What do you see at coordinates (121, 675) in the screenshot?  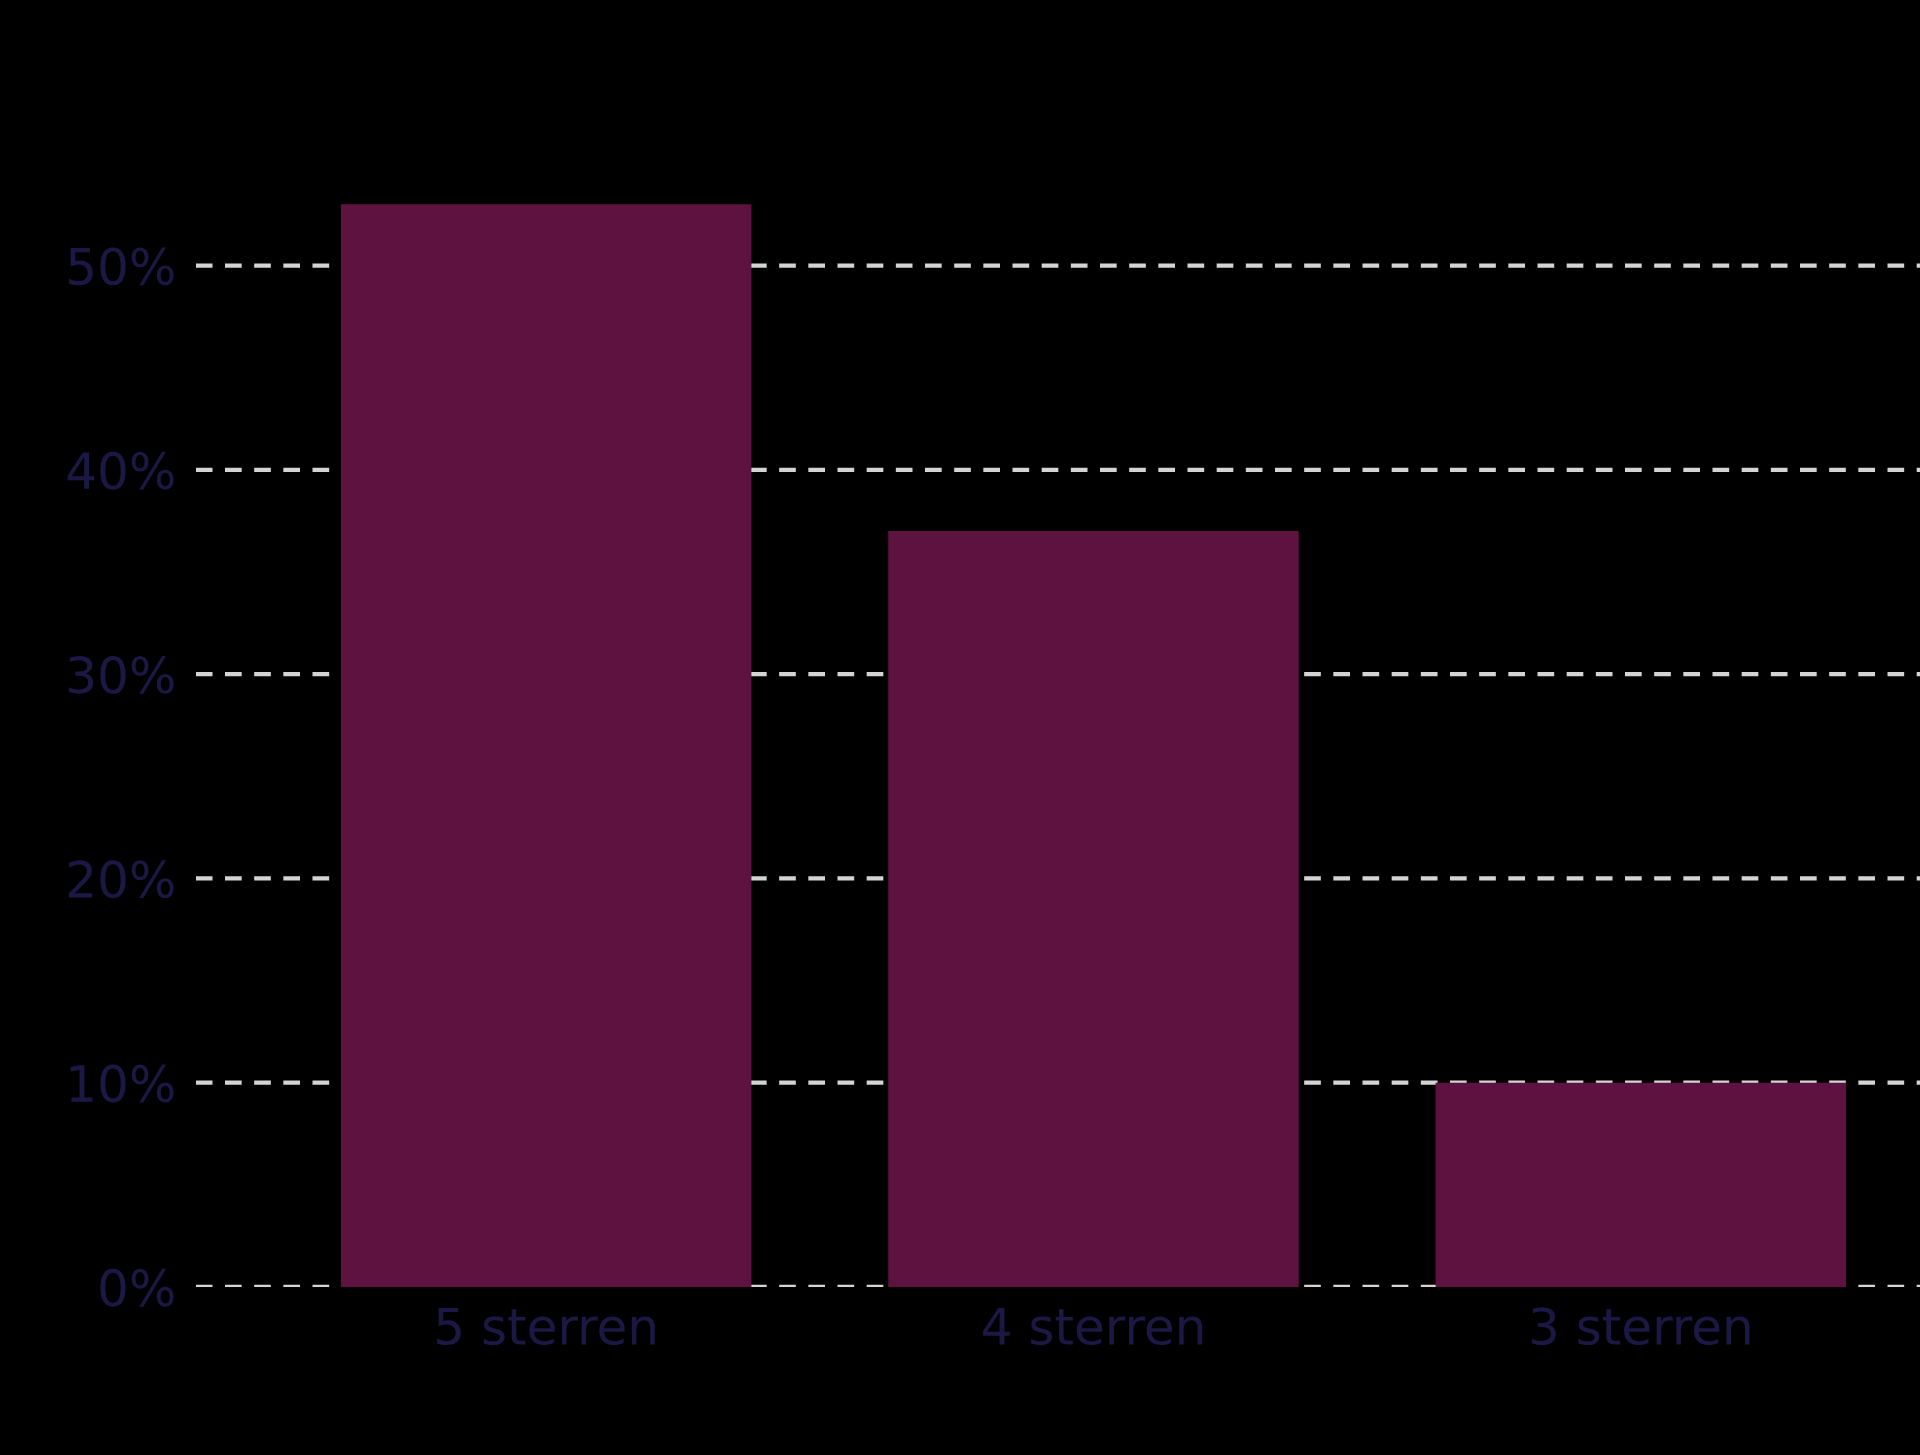 I see `y-tick-label: 30%` at bounding box center [121, 675].